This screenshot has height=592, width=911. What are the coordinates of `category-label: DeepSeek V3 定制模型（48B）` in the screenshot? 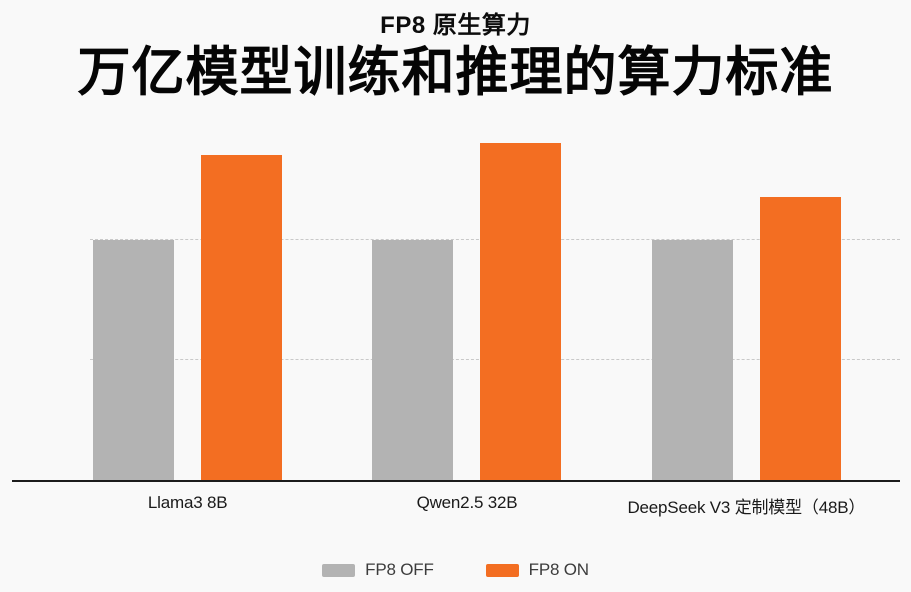 It's located at (746, 507).